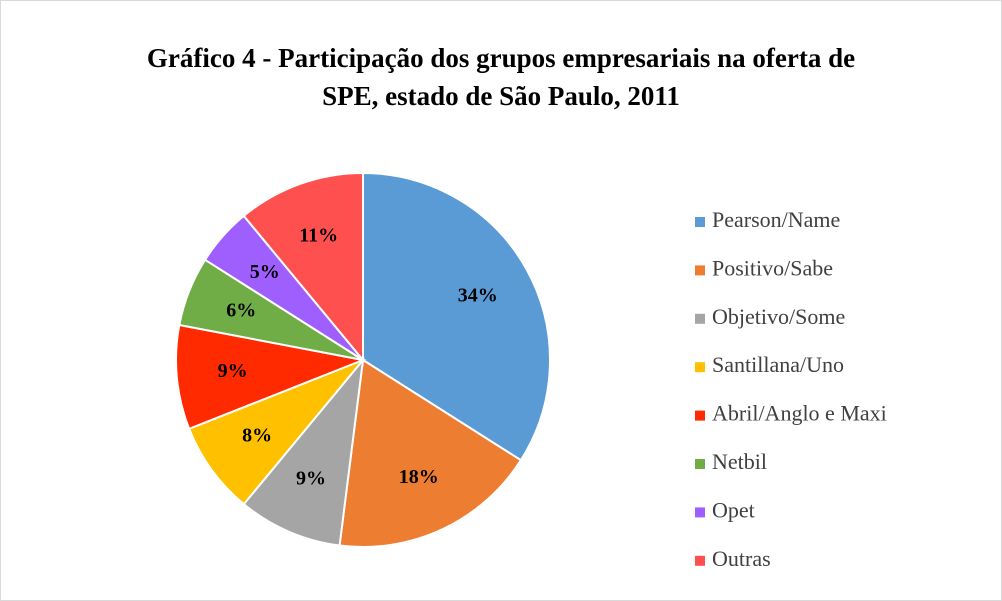  What do you see at coordinates (778, 364) in the screenshot?
I see `legend-label: Santillana/Uno` at bounding box center [778, 364].